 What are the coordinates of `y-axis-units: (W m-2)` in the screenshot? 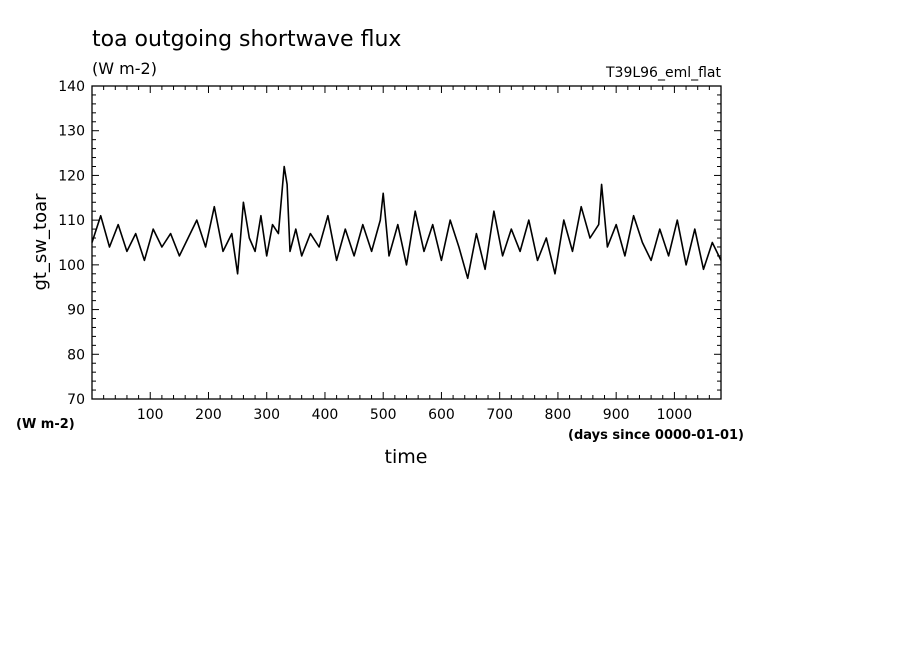 It's located at (45, 424).